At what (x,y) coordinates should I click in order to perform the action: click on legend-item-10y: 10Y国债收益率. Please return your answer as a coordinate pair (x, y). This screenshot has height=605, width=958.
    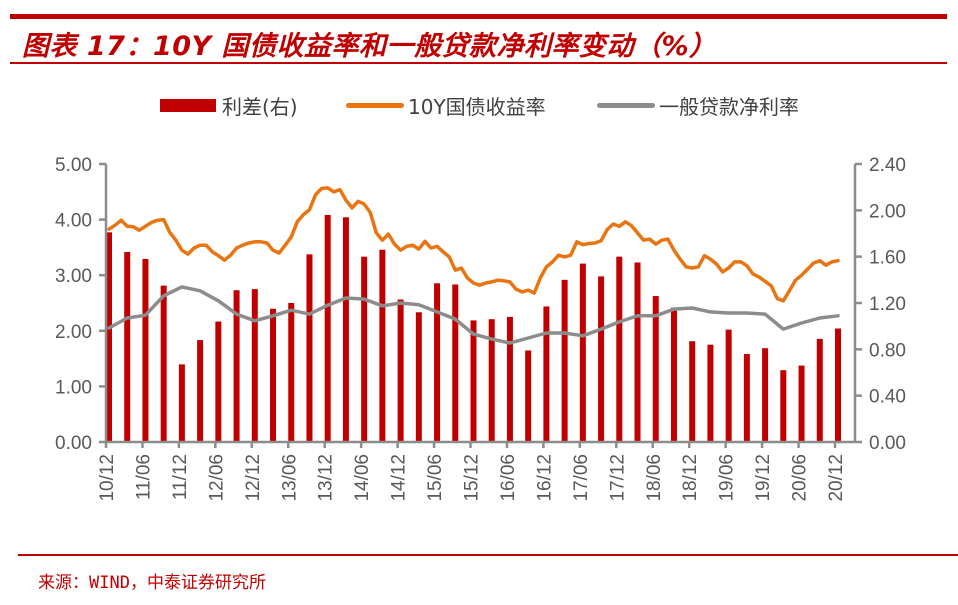
    Looking at the image, I should click on (446, 105).